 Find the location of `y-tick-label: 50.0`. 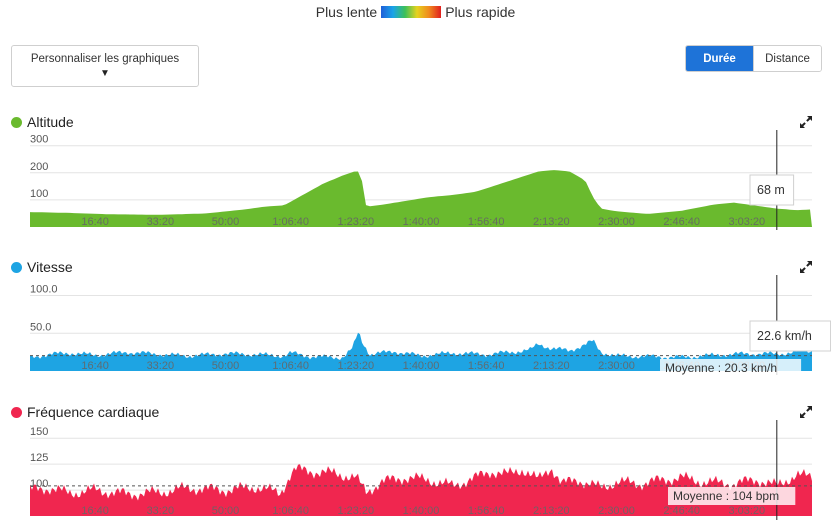

y-tick-label: 50.0 is located at coordinates (40, 327).